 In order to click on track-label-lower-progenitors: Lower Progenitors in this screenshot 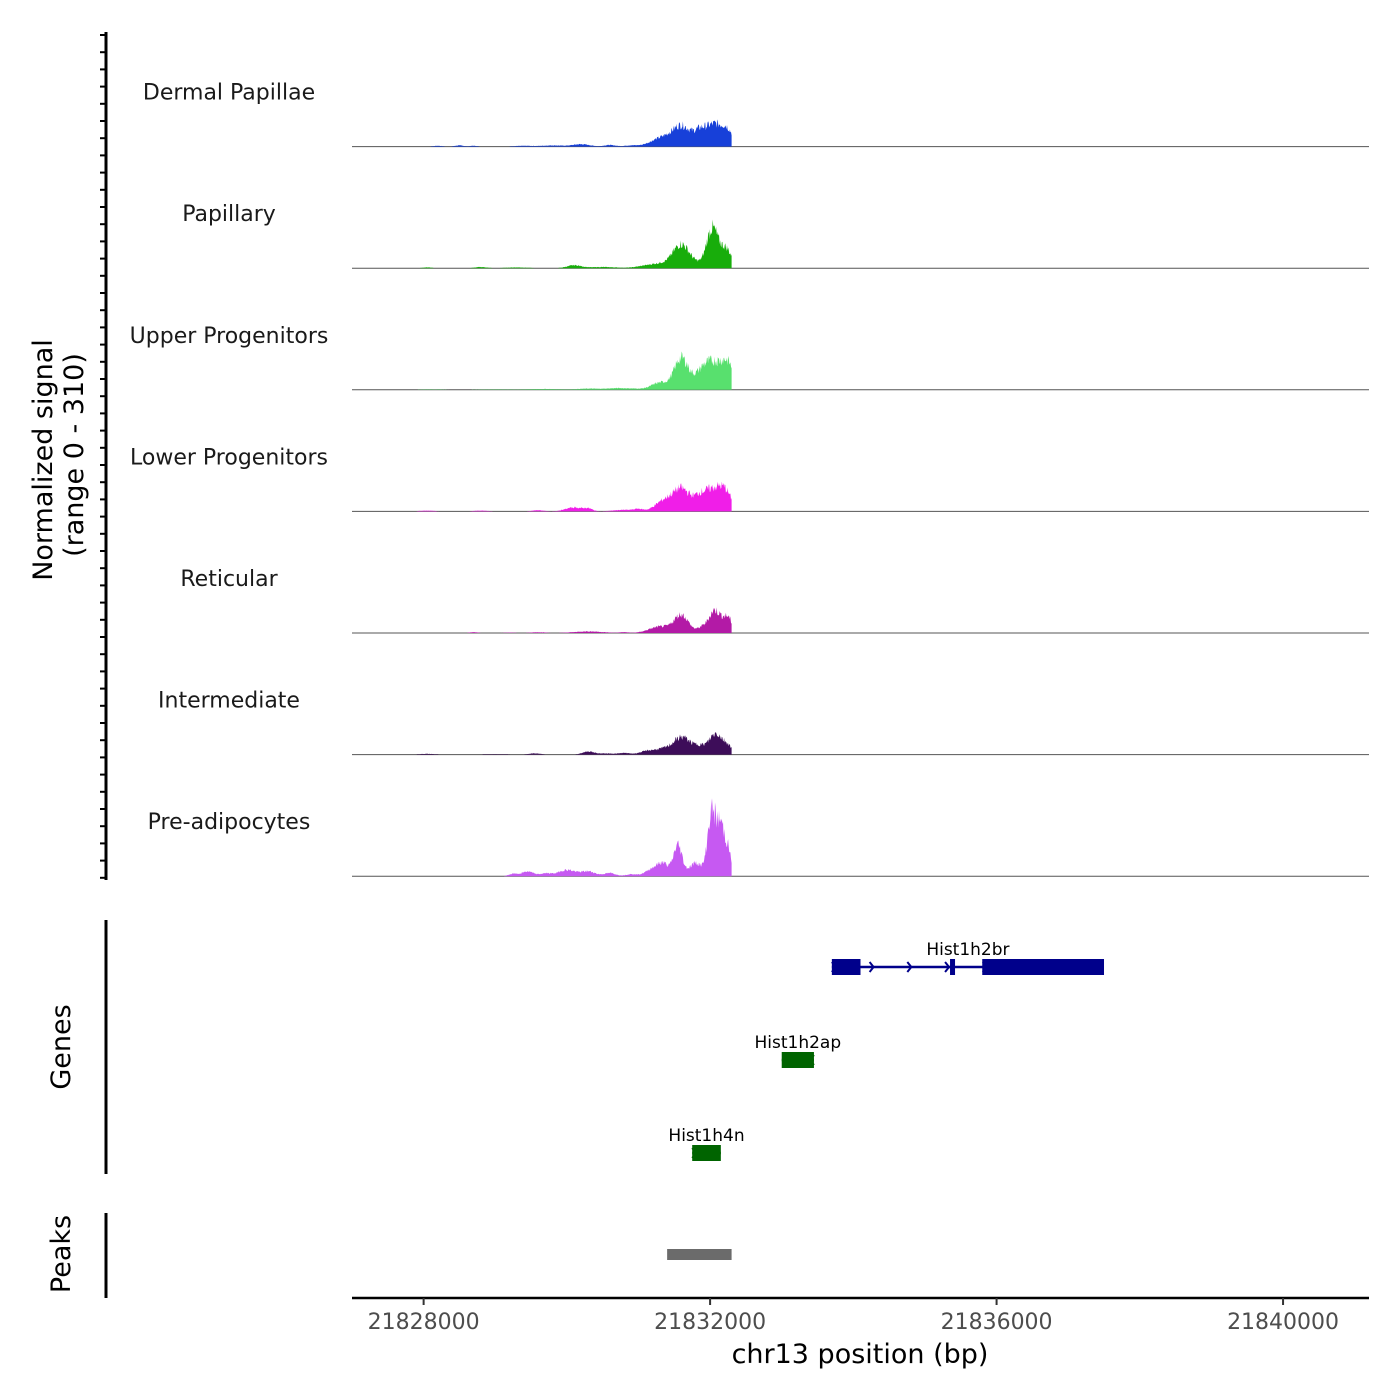, I will do `click(229, 457)`.